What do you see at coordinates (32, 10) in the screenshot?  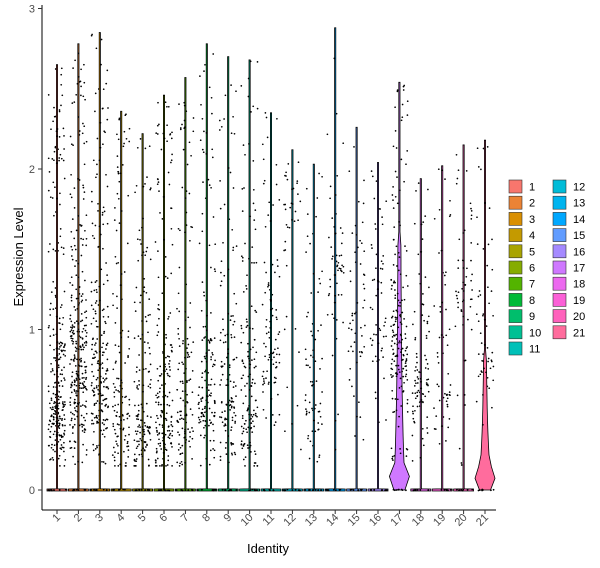 I see `y-tick-label: 3` at bounding box center [32, 10].